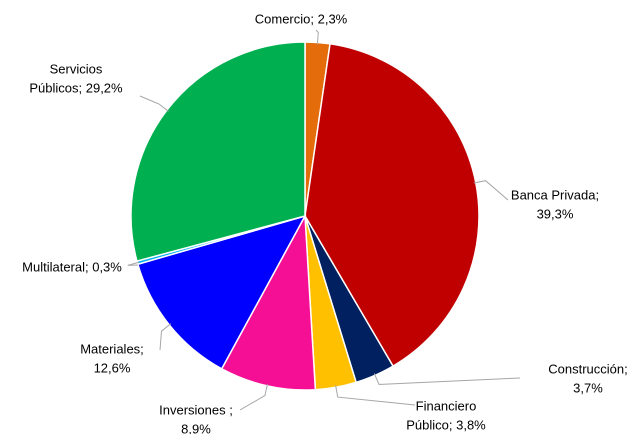 The image size is (643, 434). I want to click on data-label: 8,9%, so click(196, 427).